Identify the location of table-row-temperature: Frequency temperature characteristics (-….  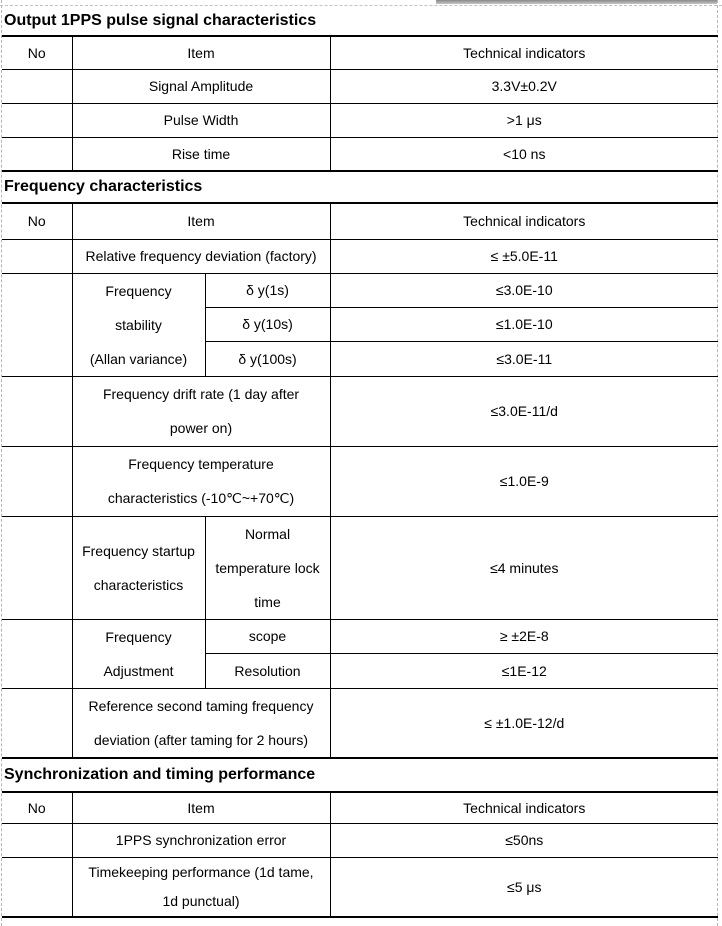
(360, 481).